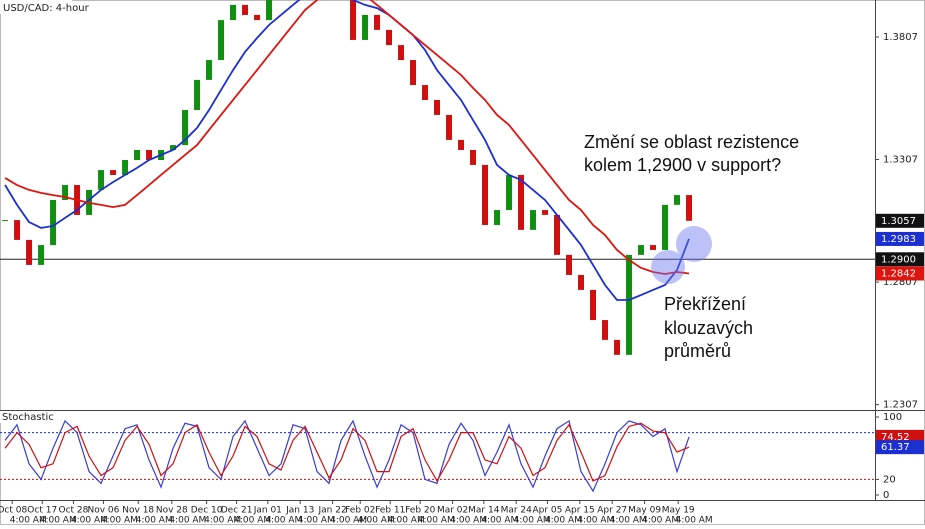 This screenshot has height=529, width=925. I want to click on panel-title: Stochastic, so click(28, 417).